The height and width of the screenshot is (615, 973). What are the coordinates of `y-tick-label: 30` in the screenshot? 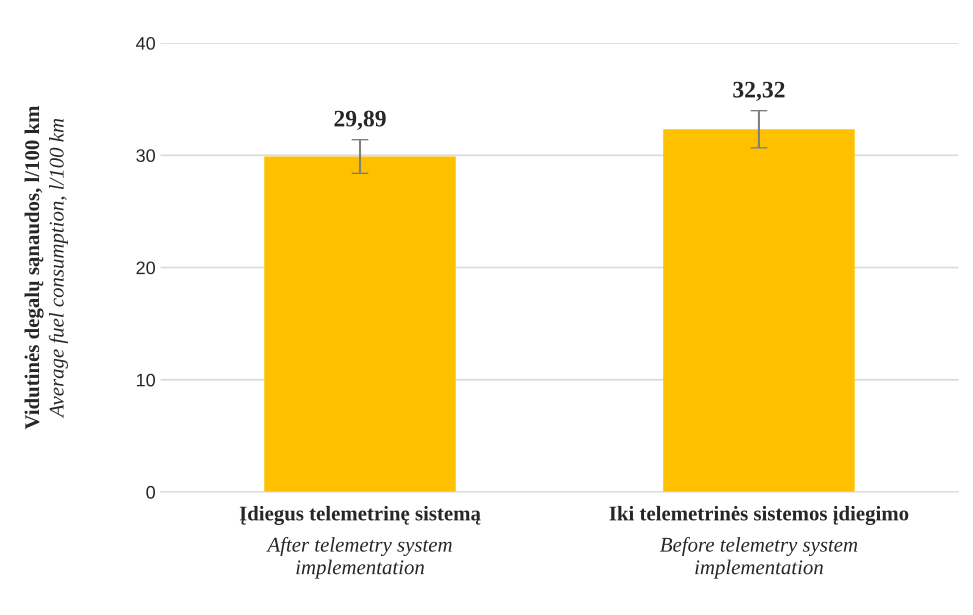 It's located at (145, 155).